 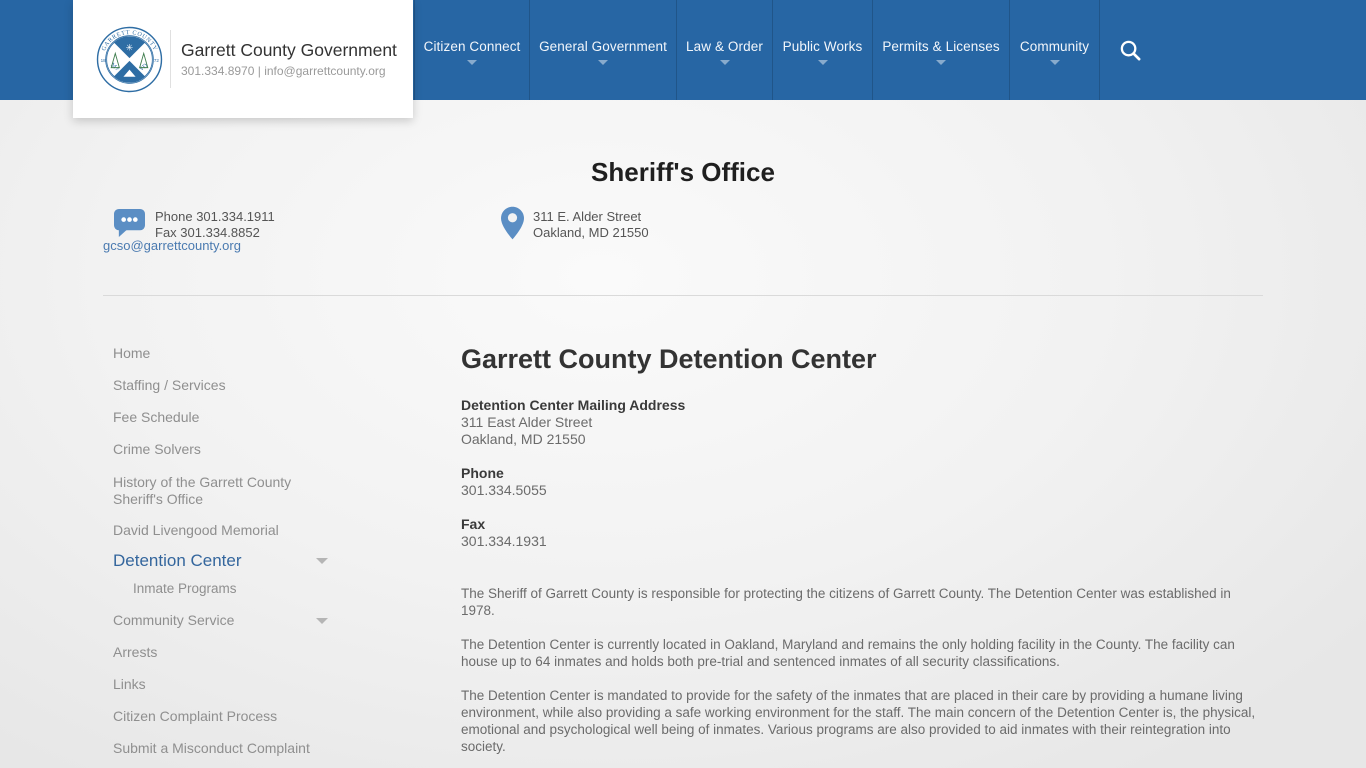 What do you see at coordinates (724, 46) in the screenshot?
I see `nav-item-label: Law & Order` at bounding box center [724, 46].